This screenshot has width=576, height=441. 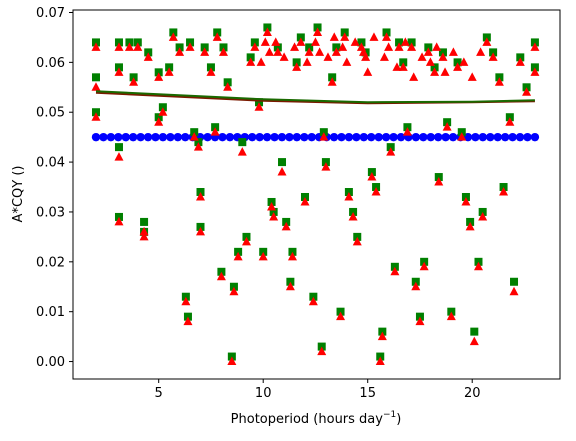 What do you see at coordinates (50, 13) in the screenshot?
I see `y-tick-label: 0.07` at bounding box center [50, 13].